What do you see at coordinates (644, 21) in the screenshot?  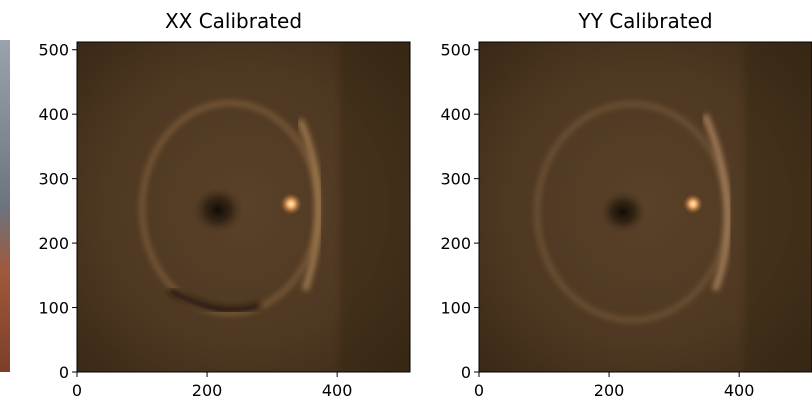 I see `chart-title: YY Calibrated` at bounding box center [644, 21].